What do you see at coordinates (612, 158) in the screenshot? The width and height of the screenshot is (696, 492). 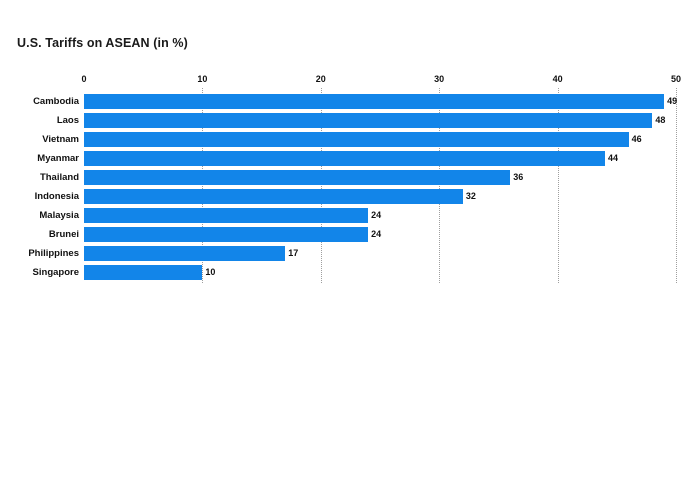 I see `value-label: 44` at bounding box center [612, 158].